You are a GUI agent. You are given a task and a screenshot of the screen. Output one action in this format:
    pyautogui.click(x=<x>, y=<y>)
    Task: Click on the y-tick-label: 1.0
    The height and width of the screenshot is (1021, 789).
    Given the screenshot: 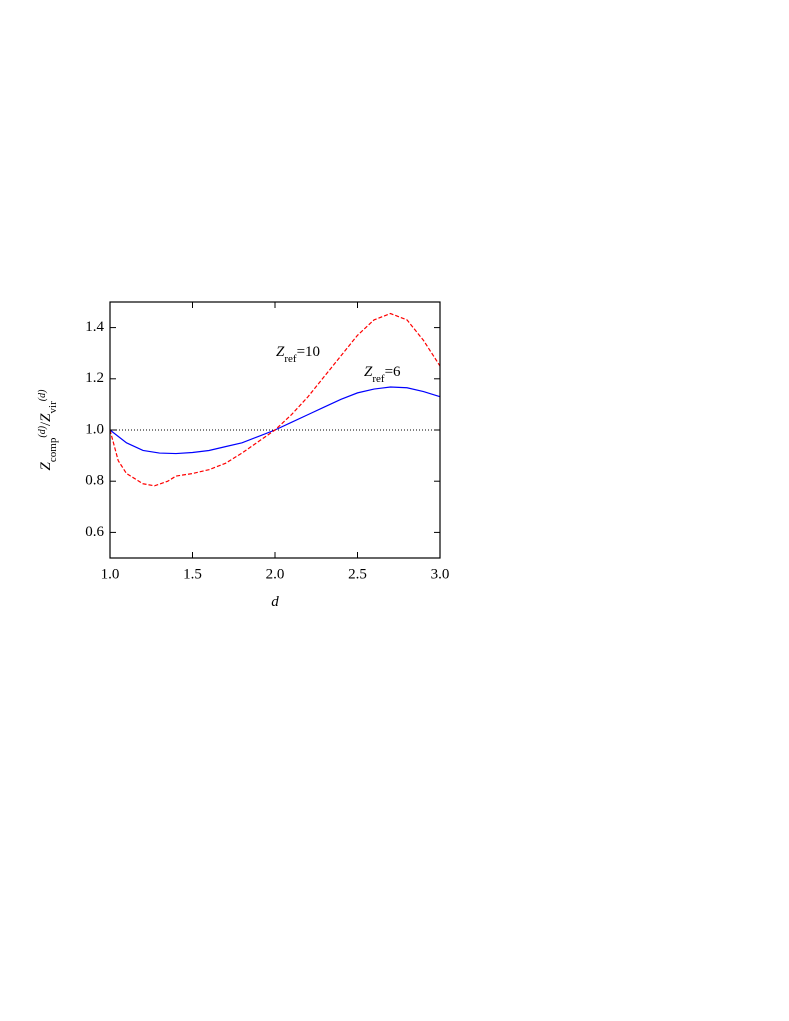 What is the action you would take?
    pyautogui.click(x=94, y=429)
    